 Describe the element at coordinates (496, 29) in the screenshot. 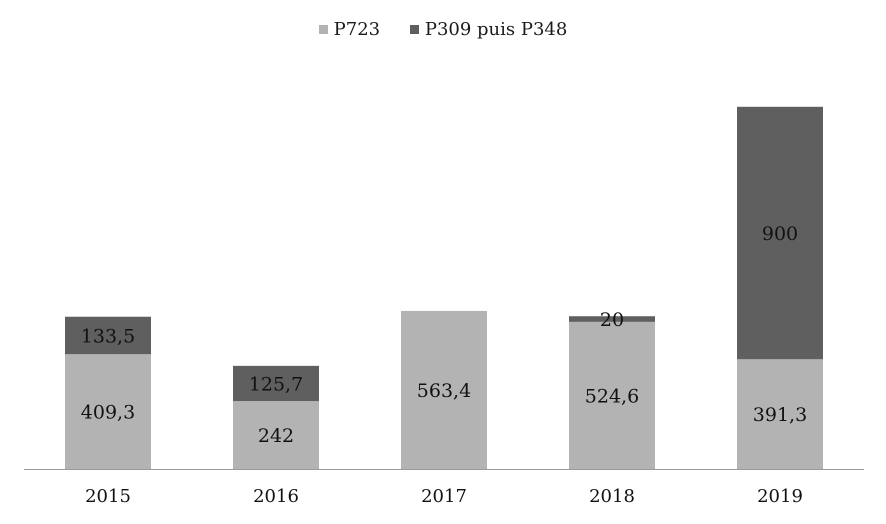

I see `legend-label-p309: P309 puis P348` at that location.